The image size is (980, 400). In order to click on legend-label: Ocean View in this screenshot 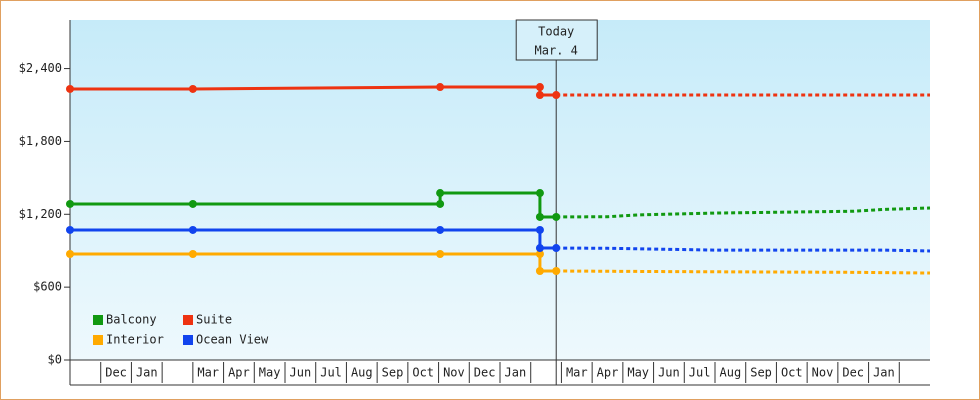, I will do `click(232, 340)`.